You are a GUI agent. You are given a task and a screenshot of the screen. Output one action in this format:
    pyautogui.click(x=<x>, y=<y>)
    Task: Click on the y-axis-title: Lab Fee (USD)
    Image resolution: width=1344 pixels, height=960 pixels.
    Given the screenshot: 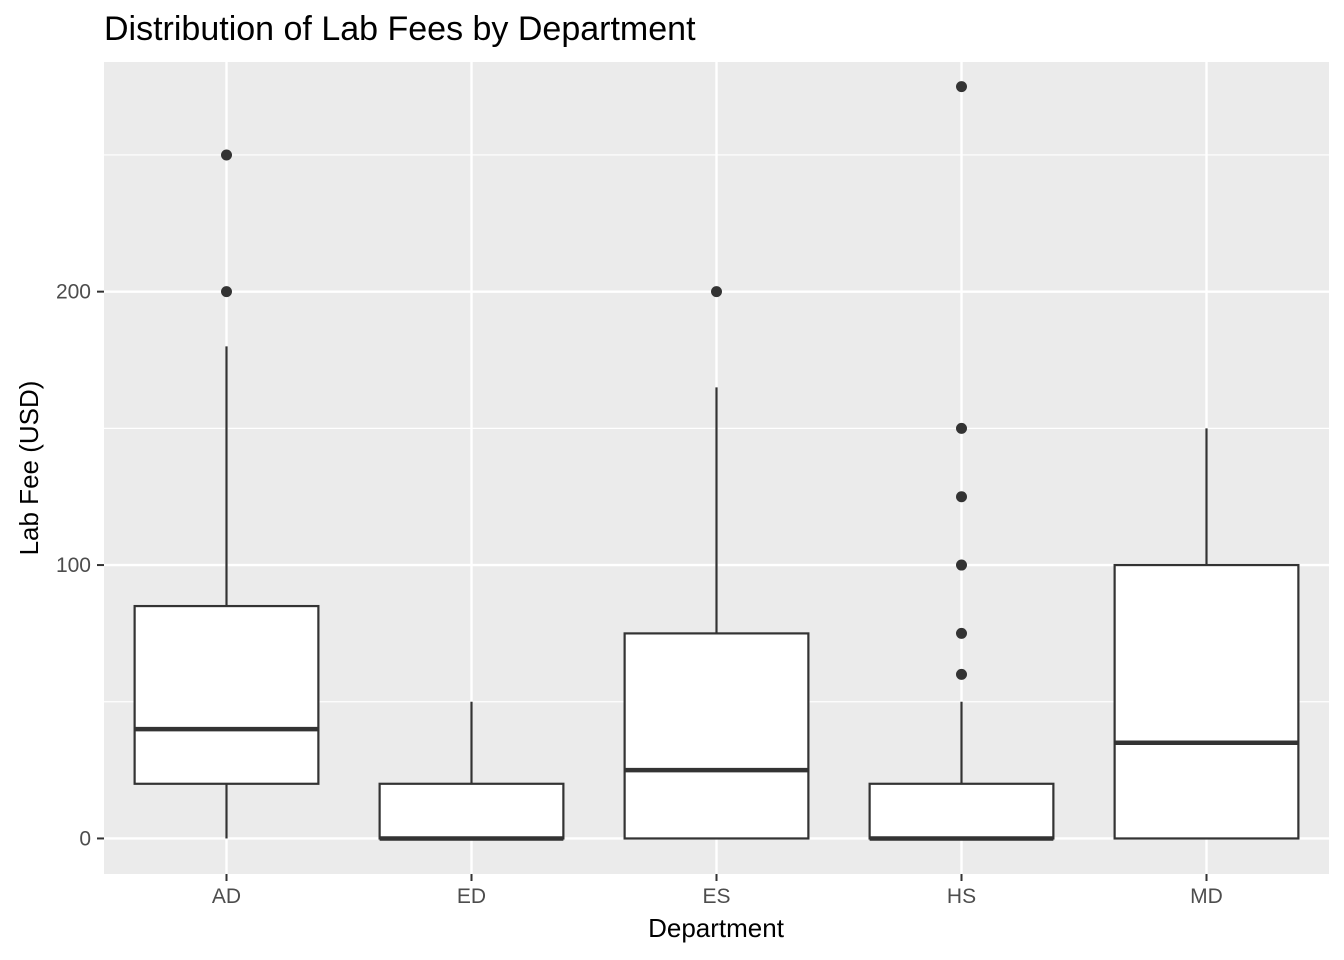 What is the action you would take?
    pyautogui.click(x=29, y=468)
    